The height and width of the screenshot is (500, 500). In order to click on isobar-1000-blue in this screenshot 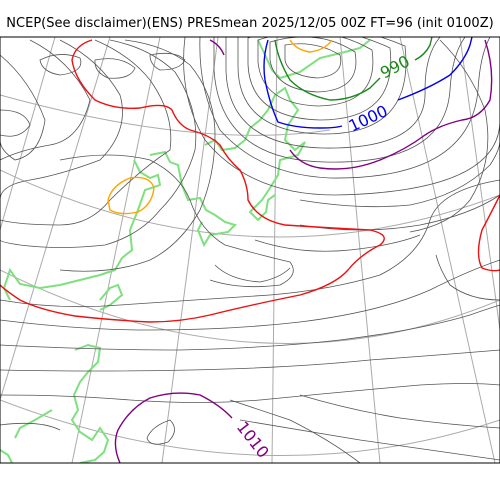, I will do `click(368, 83)`.